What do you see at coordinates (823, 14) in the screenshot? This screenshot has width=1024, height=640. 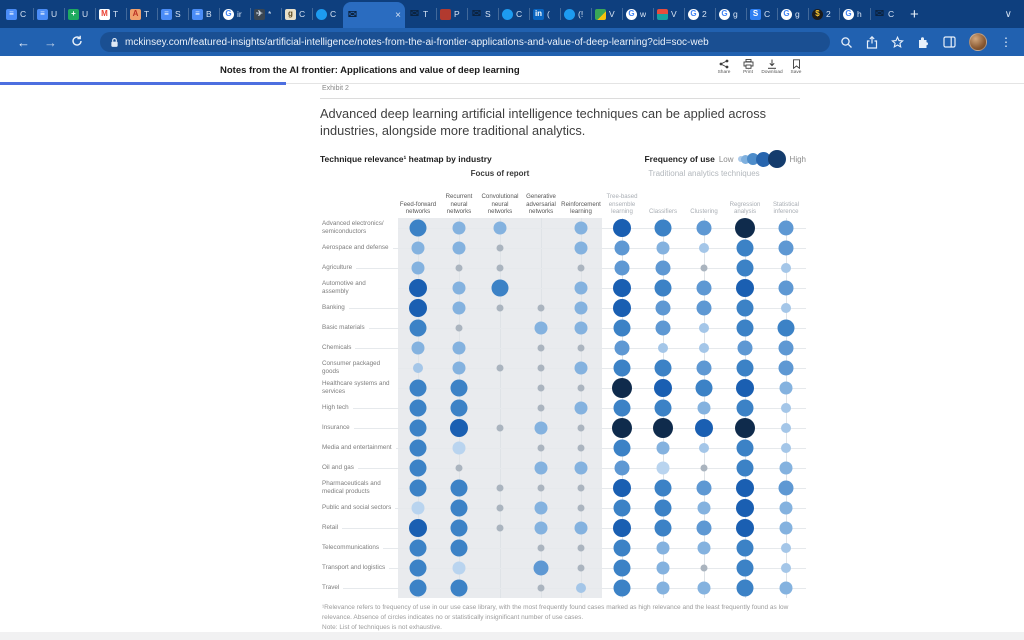 I see `browser-tab: $2` at bounding box center [823, 14].